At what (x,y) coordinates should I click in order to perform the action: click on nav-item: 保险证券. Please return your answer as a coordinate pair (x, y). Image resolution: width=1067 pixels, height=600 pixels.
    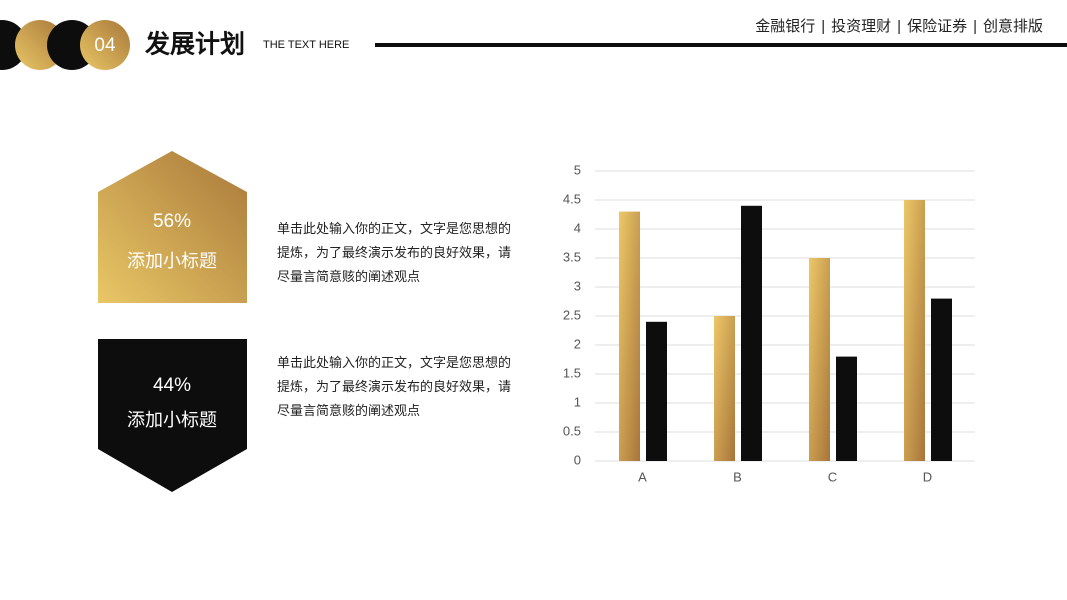
    Looking at the image, I should click on (937, 26).